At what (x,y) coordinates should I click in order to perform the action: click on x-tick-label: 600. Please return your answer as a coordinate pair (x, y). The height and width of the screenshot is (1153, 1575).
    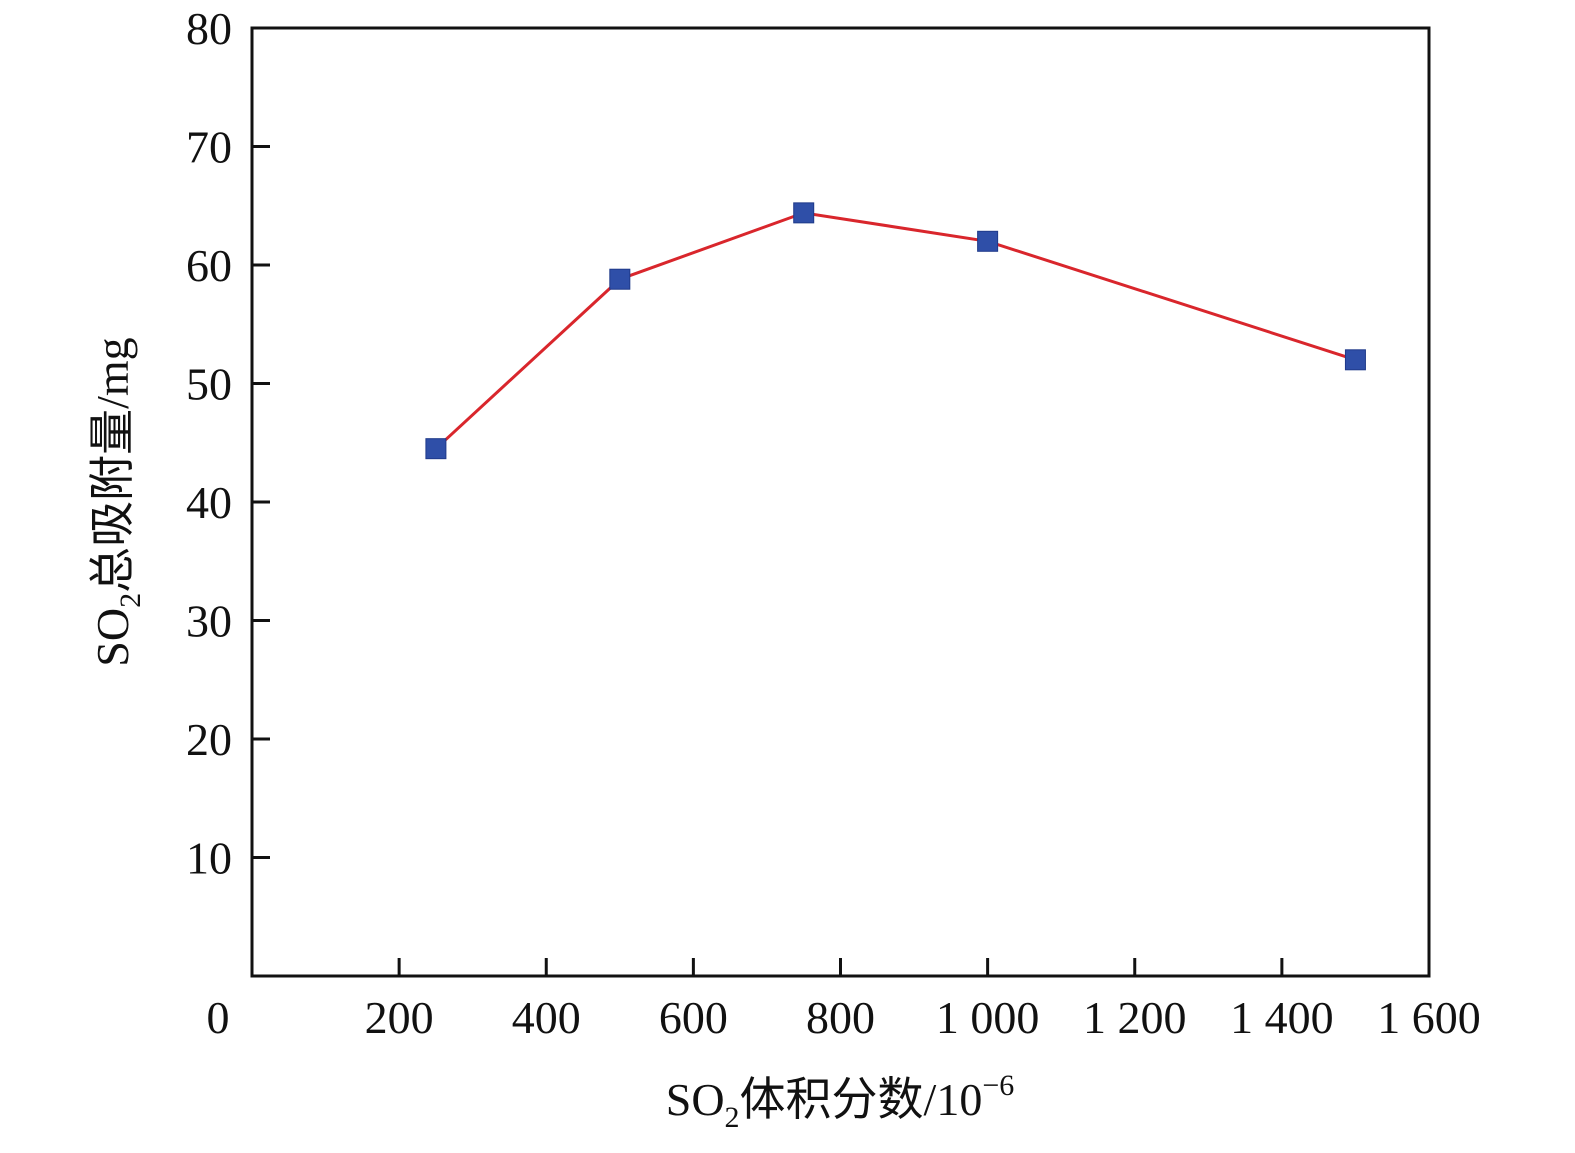
    Looking at the image, I should click on (693, 1017).